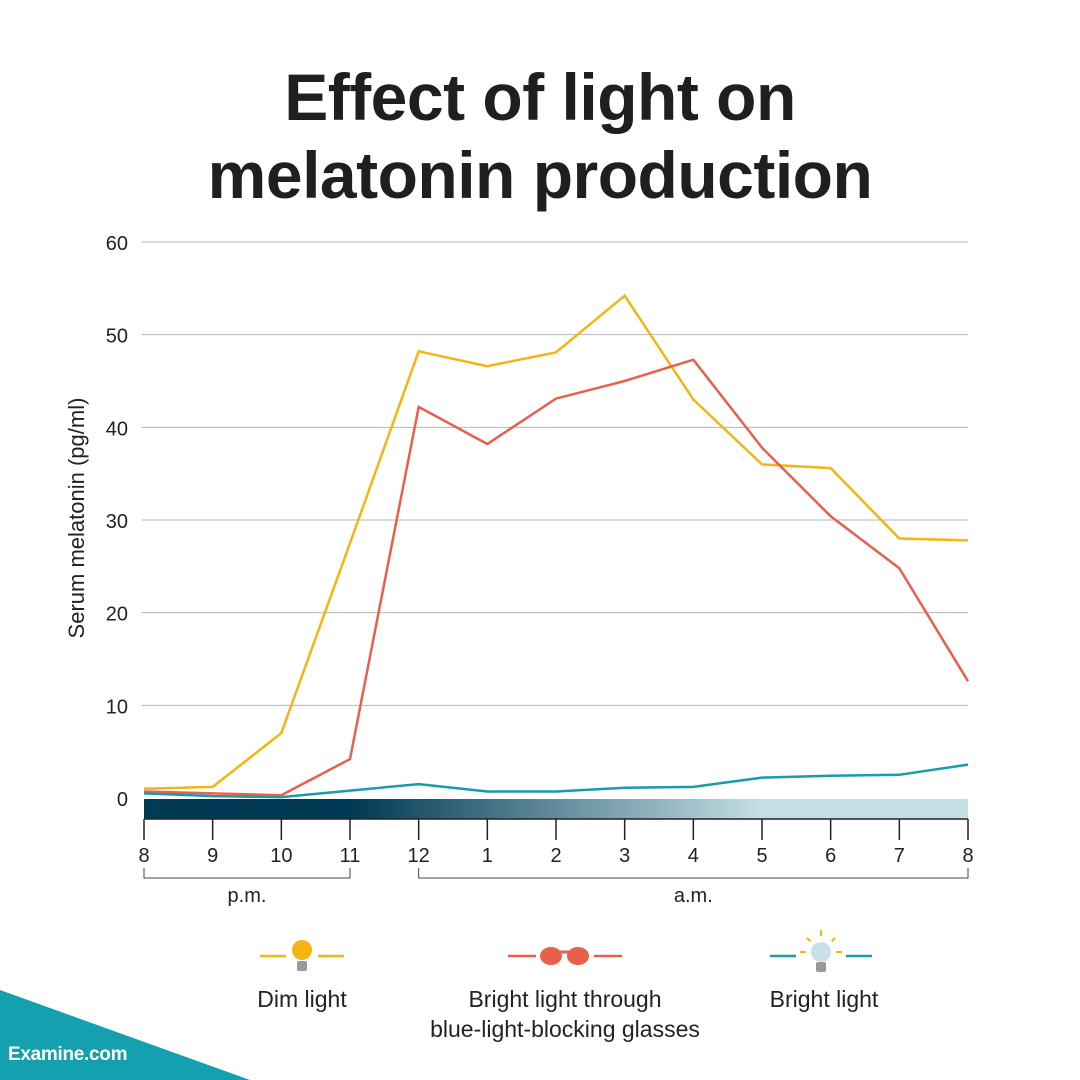 The height and width of the screenshot is (1080, 1080). What do you see at coordinates (247, 896) in the screenshot?
I see `x-group-label: p.m.` at bounding box center [247, 896].